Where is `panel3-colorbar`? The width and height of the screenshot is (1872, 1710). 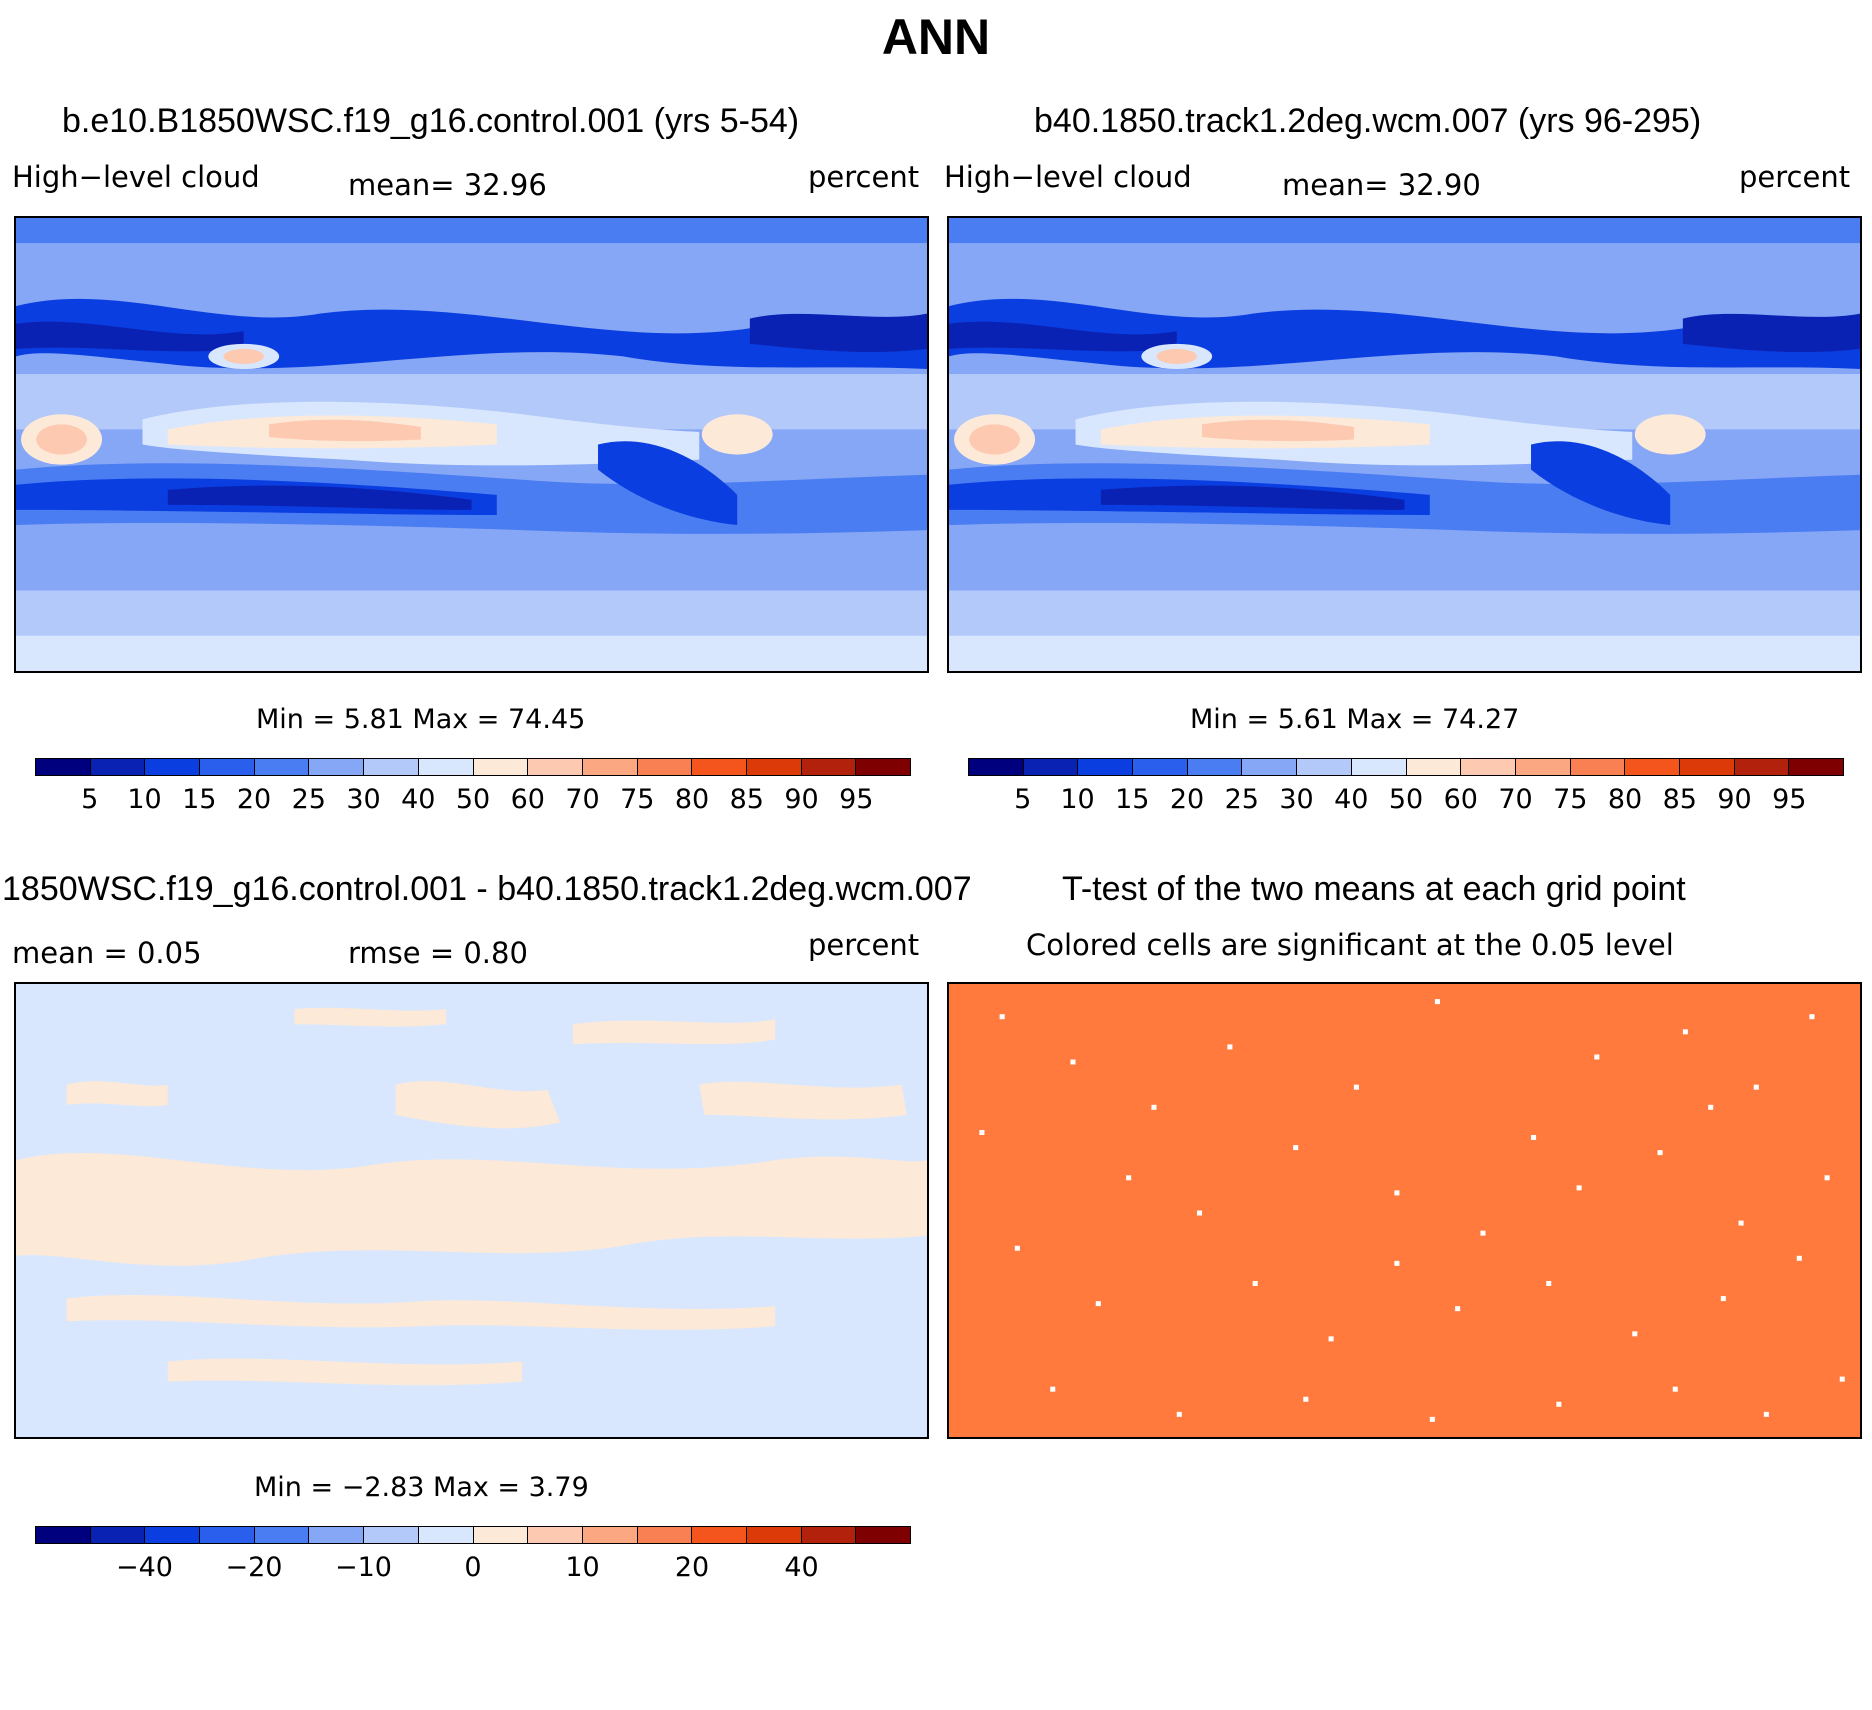 panel3-colorbar is located at coordinates (473, 1535).